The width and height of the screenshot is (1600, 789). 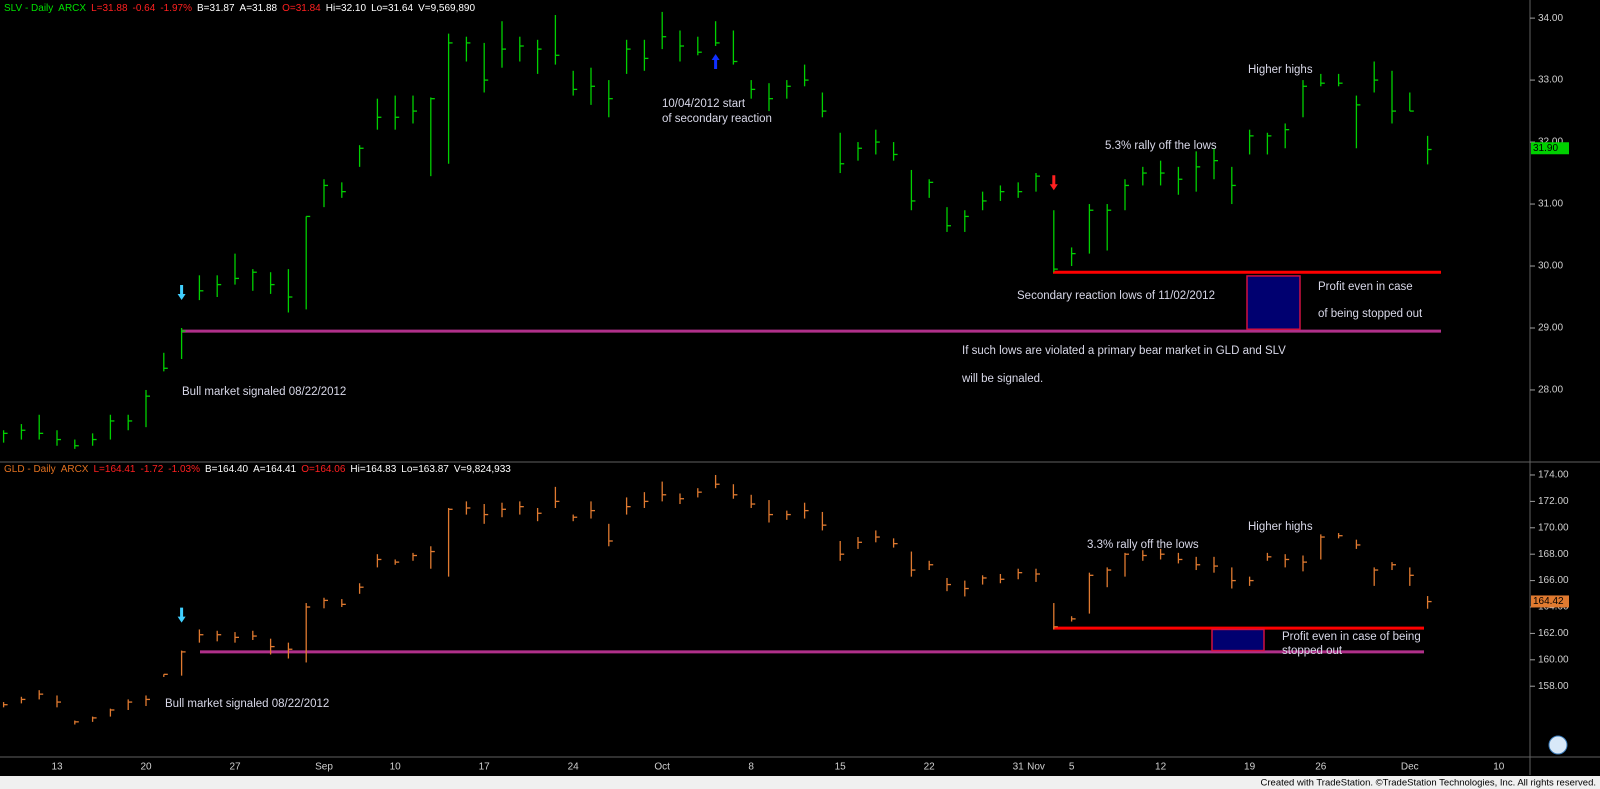 I want to click on x-tick-label: 31, so click(x=1019, y=767).